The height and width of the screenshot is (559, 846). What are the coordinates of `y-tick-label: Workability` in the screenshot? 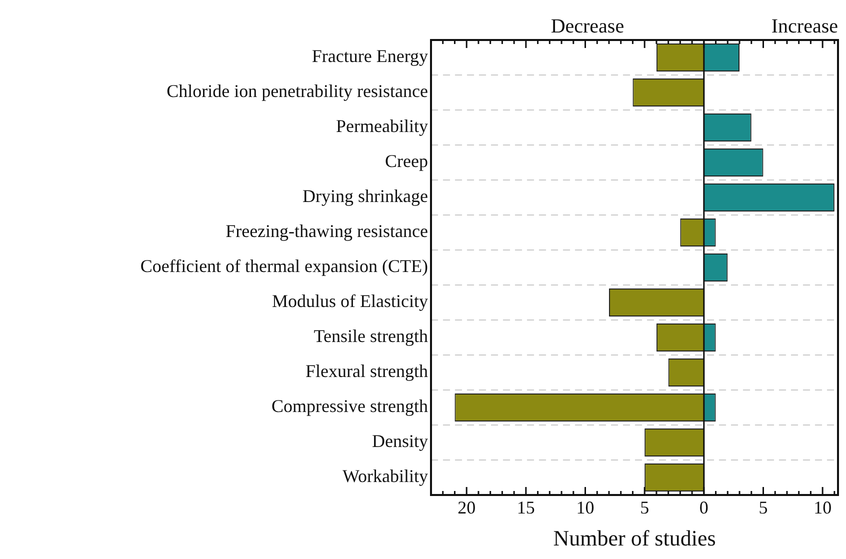 It's located at (385, 476).